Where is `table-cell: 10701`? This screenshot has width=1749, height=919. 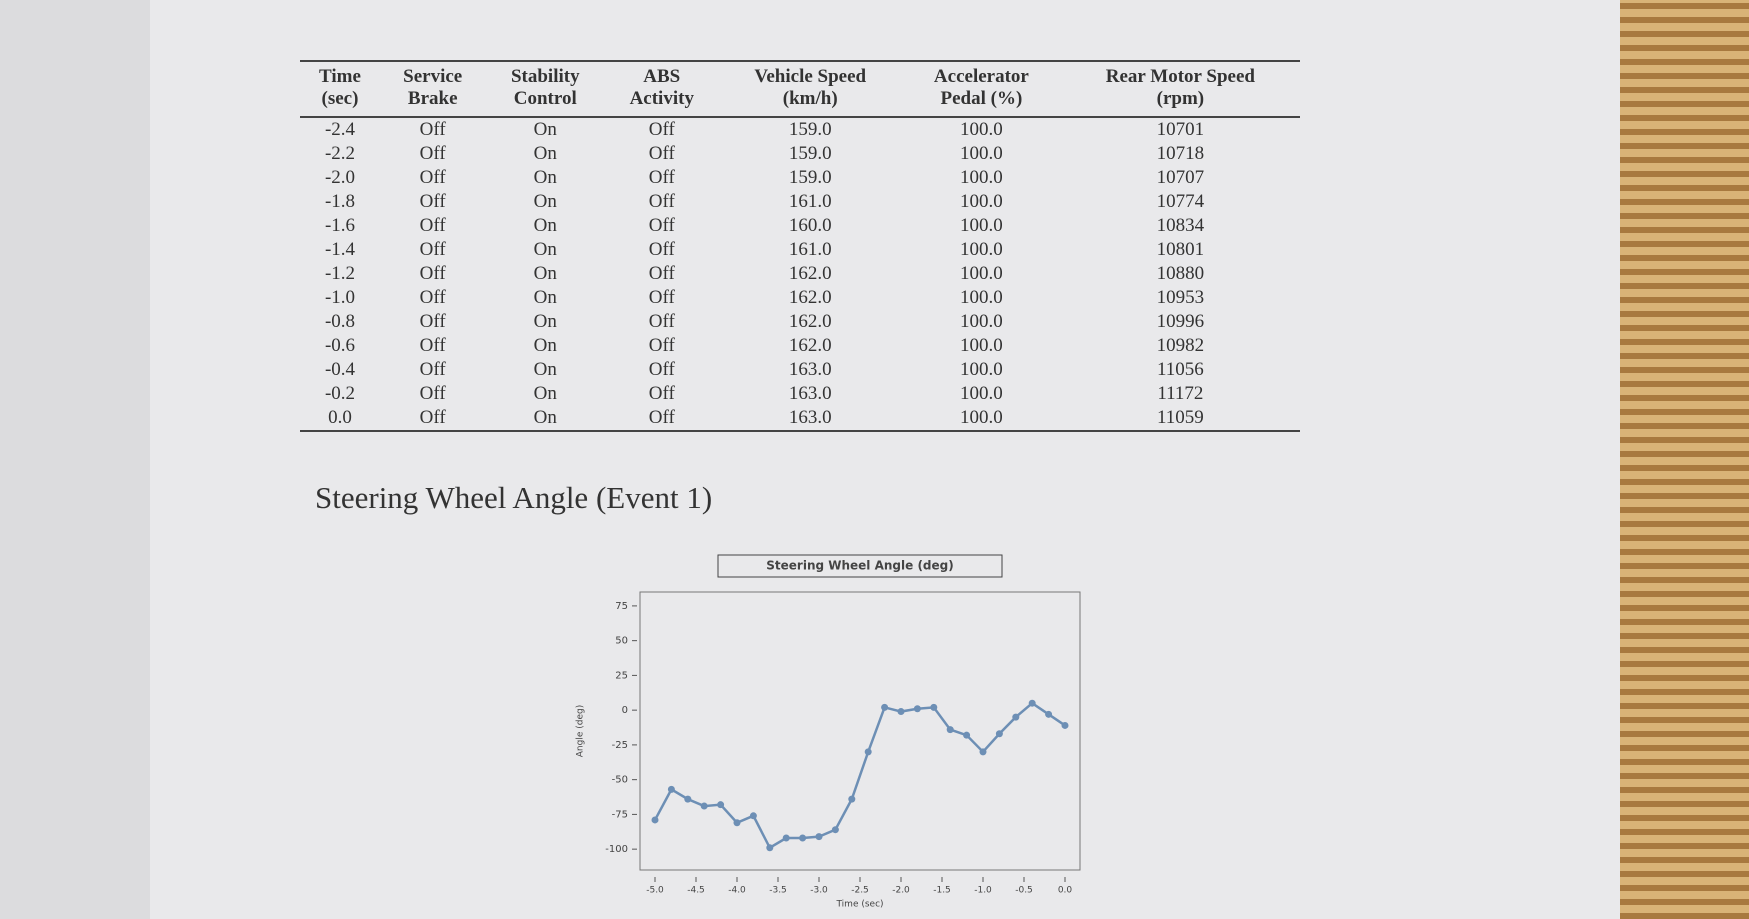 table-cell: 10701 is located at coordinates (1180, 129).